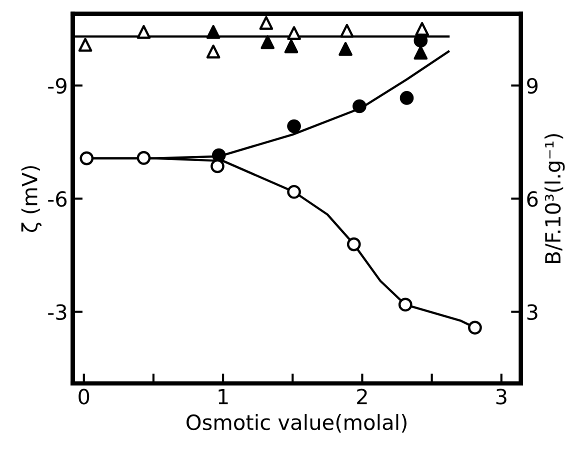  Describe the element at coordinates (532, 86) in the screenshot. I see `y2-tick-label: 9` at that location.